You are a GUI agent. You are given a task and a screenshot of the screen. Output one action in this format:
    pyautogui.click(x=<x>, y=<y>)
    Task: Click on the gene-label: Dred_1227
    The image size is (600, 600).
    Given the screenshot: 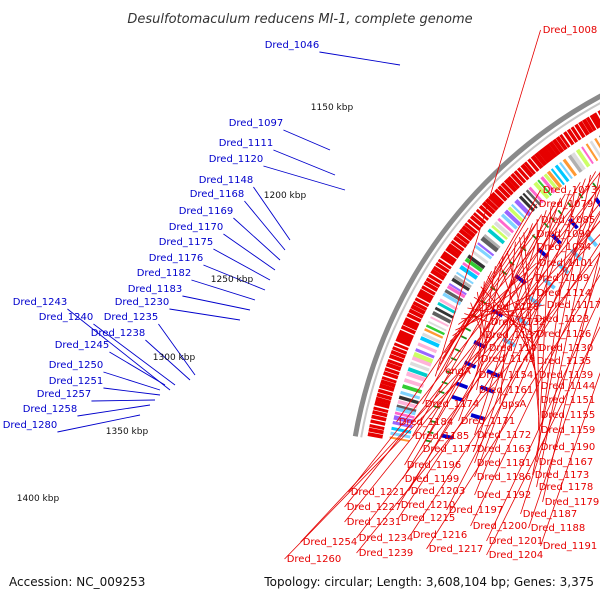 What is the action you would take?
    pyautogui.click(x=374, y=507)
    